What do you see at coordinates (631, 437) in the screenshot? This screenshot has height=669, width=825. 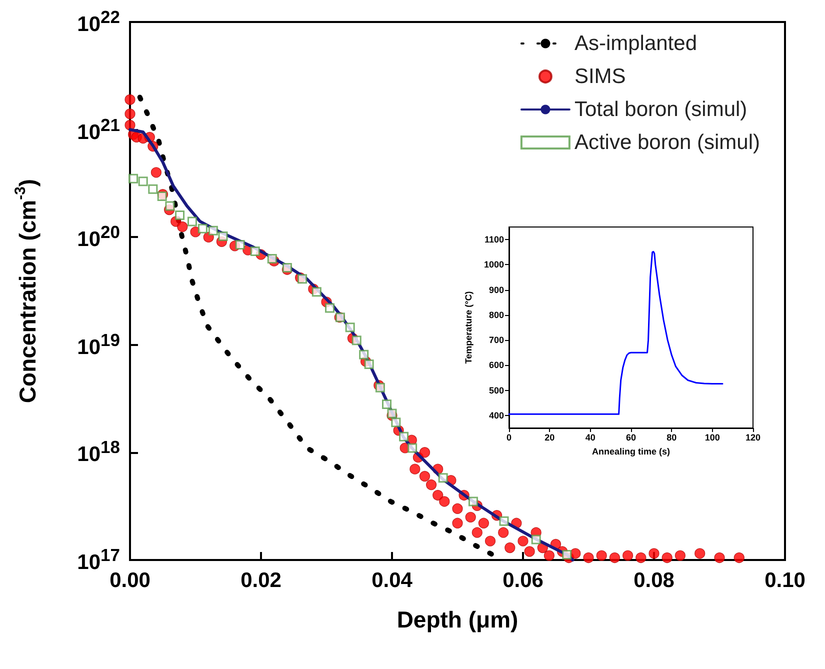 I see `x-tick-label: 60` at bounding box center [631, 437].